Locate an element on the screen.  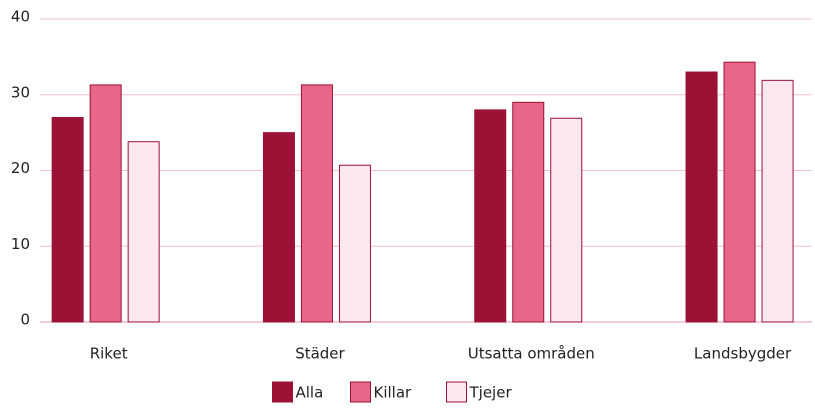
x-tick-label: Landsbygder is located at coordinates (743, 354).